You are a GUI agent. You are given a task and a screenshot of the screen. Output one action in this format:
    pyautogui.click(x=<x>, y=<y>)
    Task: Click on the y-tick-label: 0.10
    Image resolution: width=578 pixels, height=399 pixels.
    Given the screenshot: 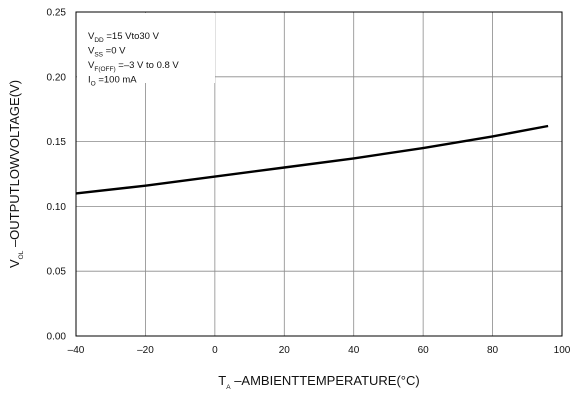 What is the action you would take?
    pyautogui.click(x=57, y=207)
    